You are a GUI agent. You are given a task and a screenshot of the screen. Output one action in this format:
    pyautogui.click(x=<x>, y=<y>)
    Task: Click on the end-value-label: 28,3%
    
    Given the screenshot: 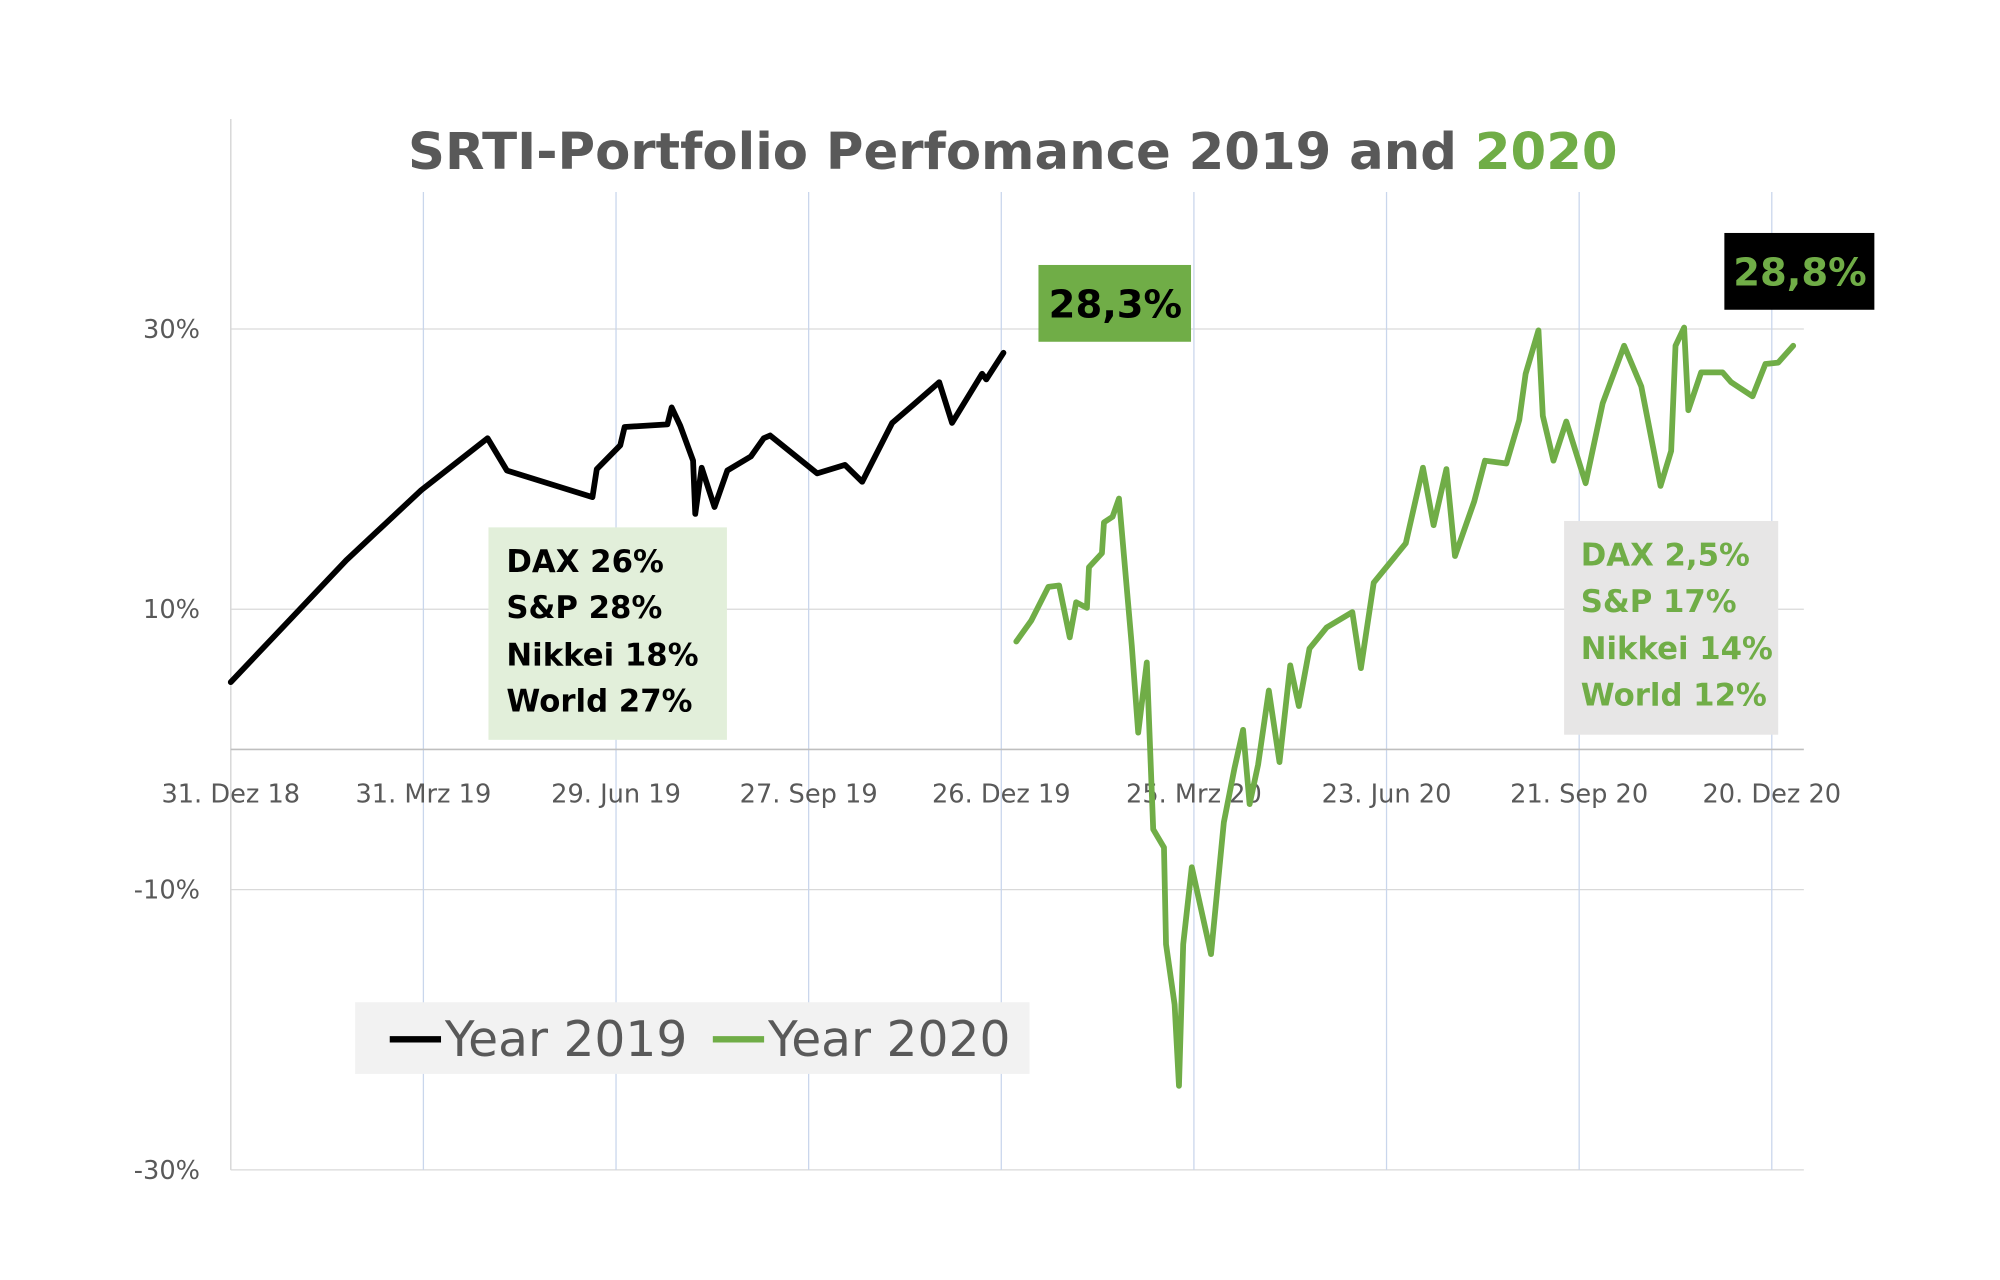 What is the action you would take?
    pyautogui.click(x=1115, y=304)
    